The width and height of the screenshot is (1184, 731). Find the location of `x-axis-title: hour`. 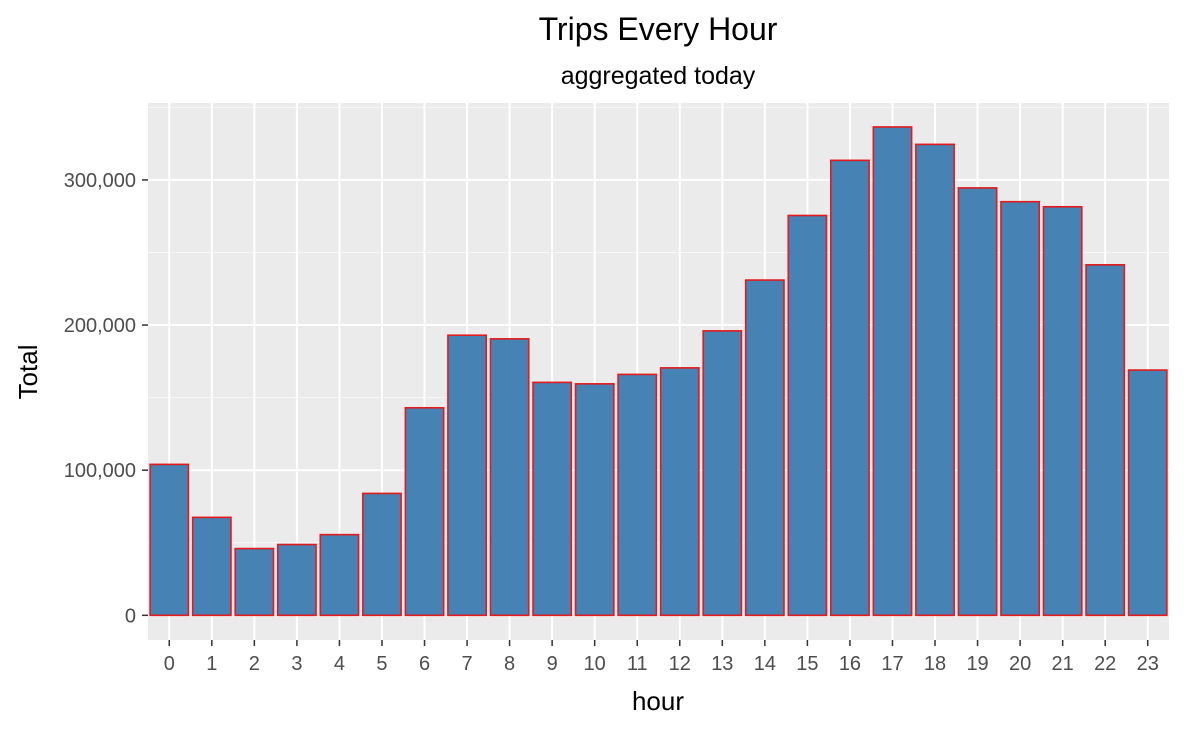

x-axis-title: hour is located at coordinates (658, 701).